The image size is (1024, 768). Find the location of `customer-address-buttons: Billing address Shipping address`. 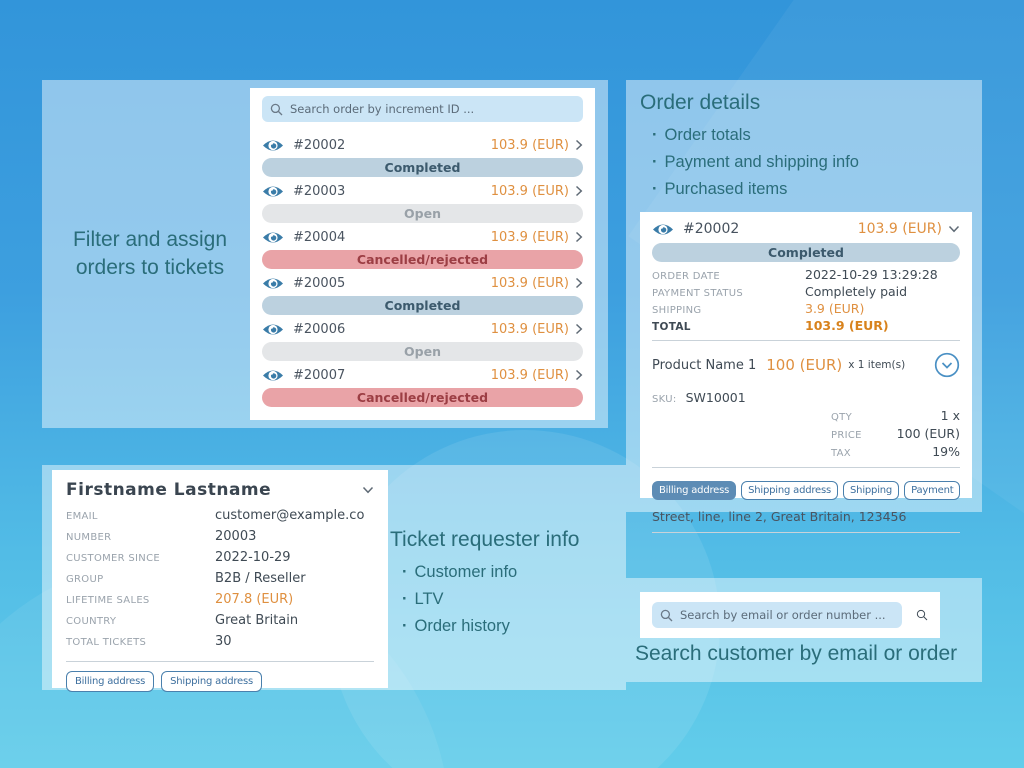

customer-address-buttons: Billing address Shipping address is located at coordinates (220, 677).